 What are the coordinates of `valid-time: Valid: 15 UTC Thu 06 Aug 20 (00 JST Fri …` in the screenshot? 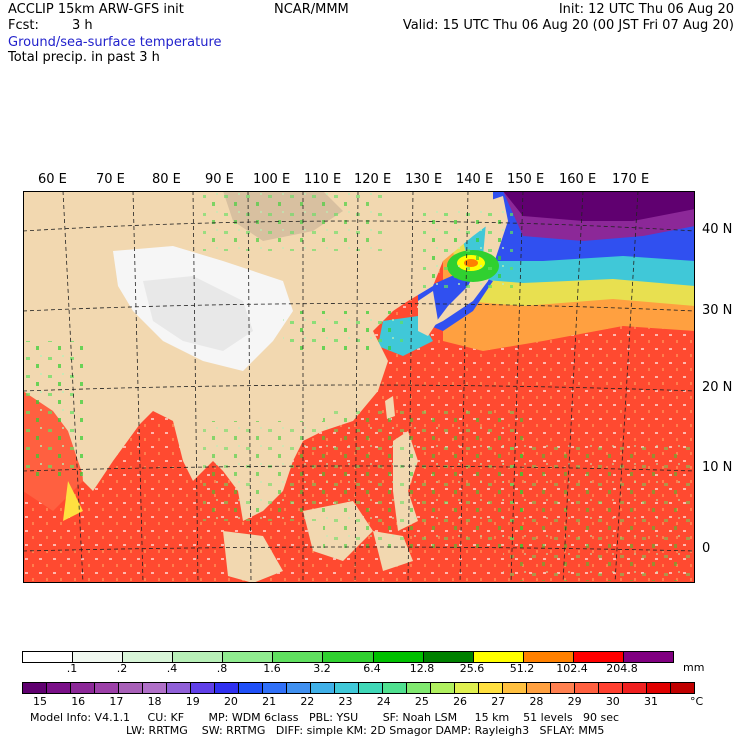 It's located at (568, 25).